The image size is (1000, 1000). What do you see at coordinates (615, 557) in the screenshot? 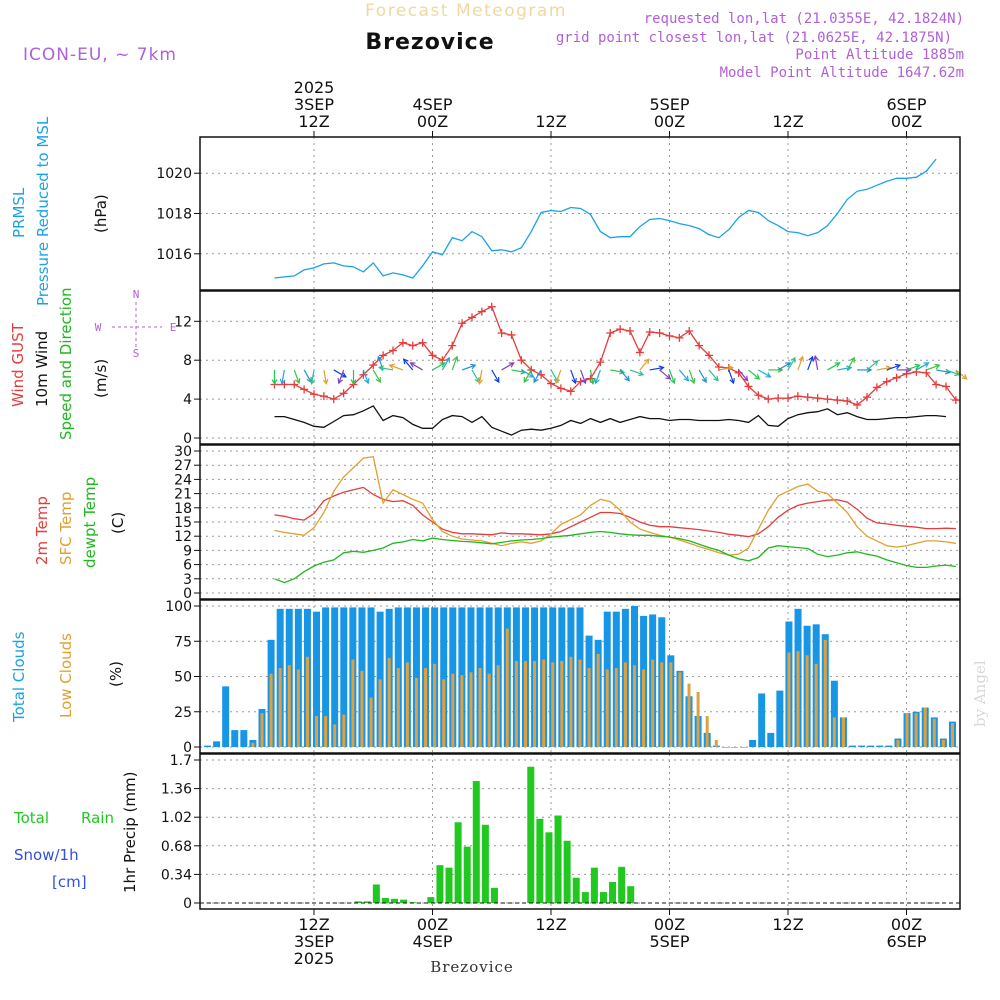
I see `temp-line` at bounding box center [615, 557].